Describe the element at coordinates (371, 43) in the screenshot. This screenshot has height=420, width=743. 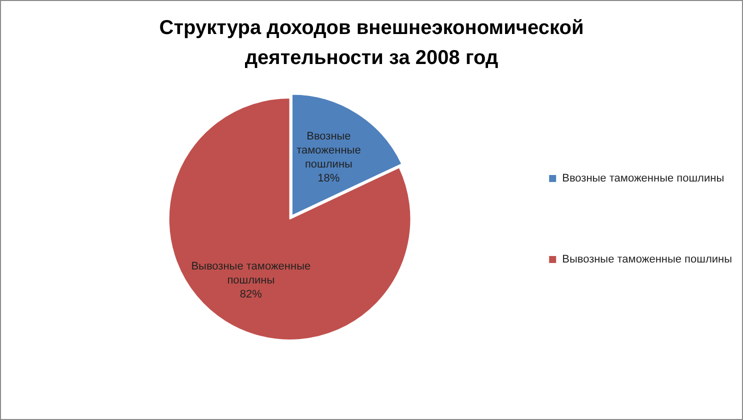
I see `chart-title: Структура доходов внешнеэкономической деятельности за 2008 год` at that location.